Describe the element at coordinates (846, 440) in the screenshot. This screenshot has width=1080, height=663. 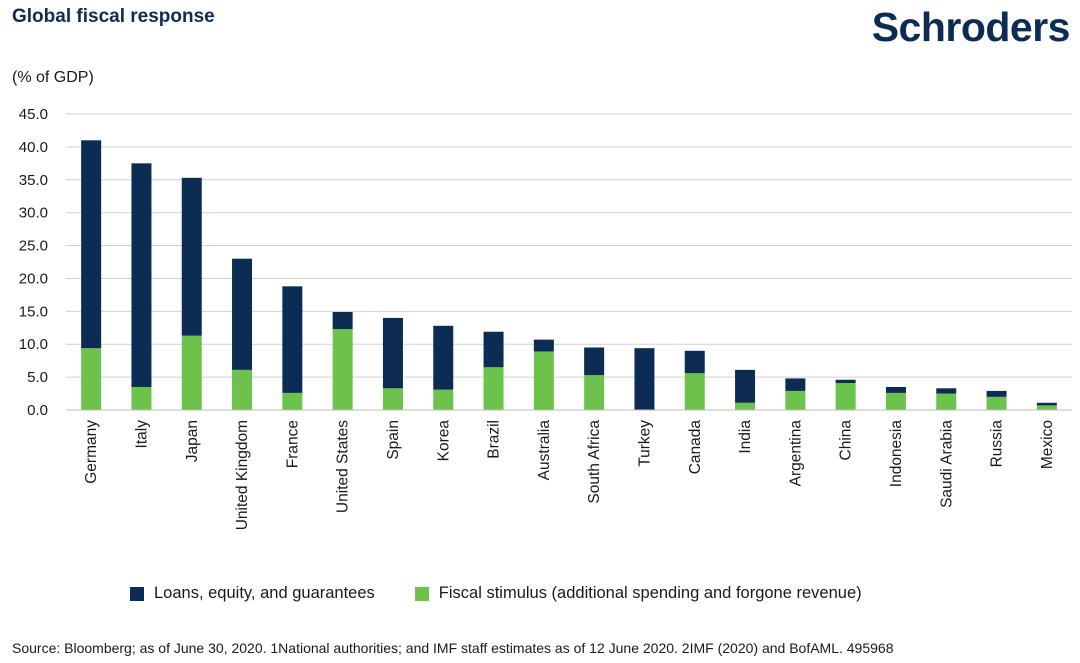
I see `x-tick-label: China` at that location.